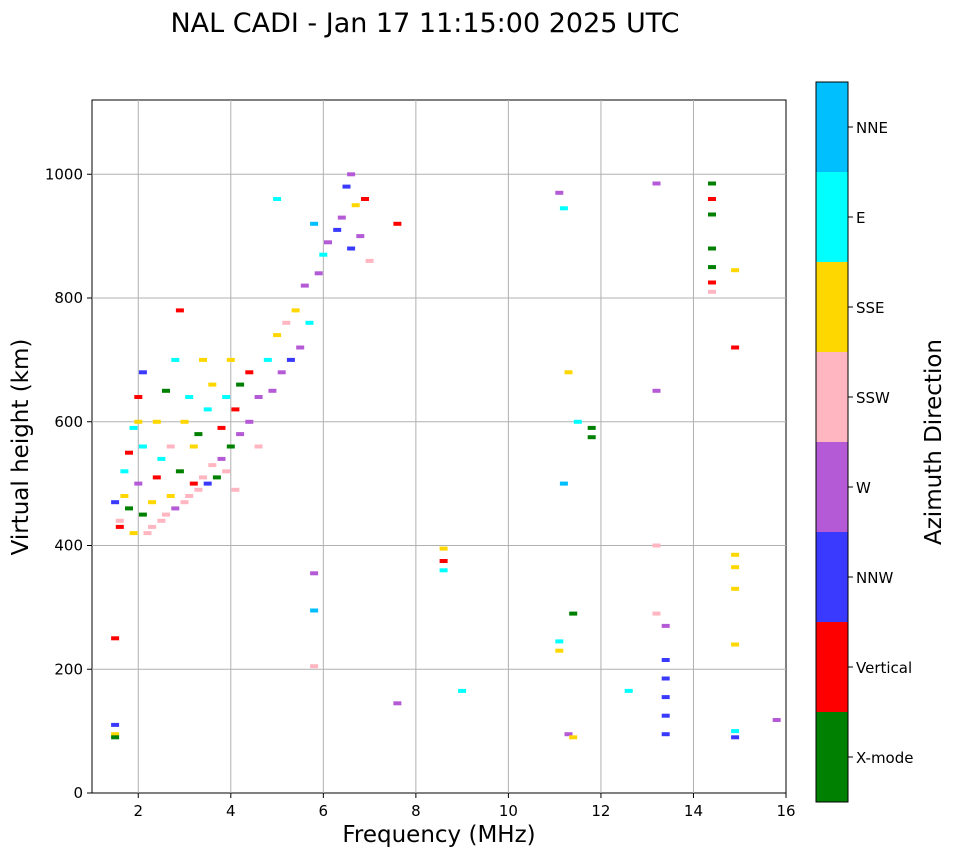  I want to click on colorbar-tick-label: W, so click(863, 488).